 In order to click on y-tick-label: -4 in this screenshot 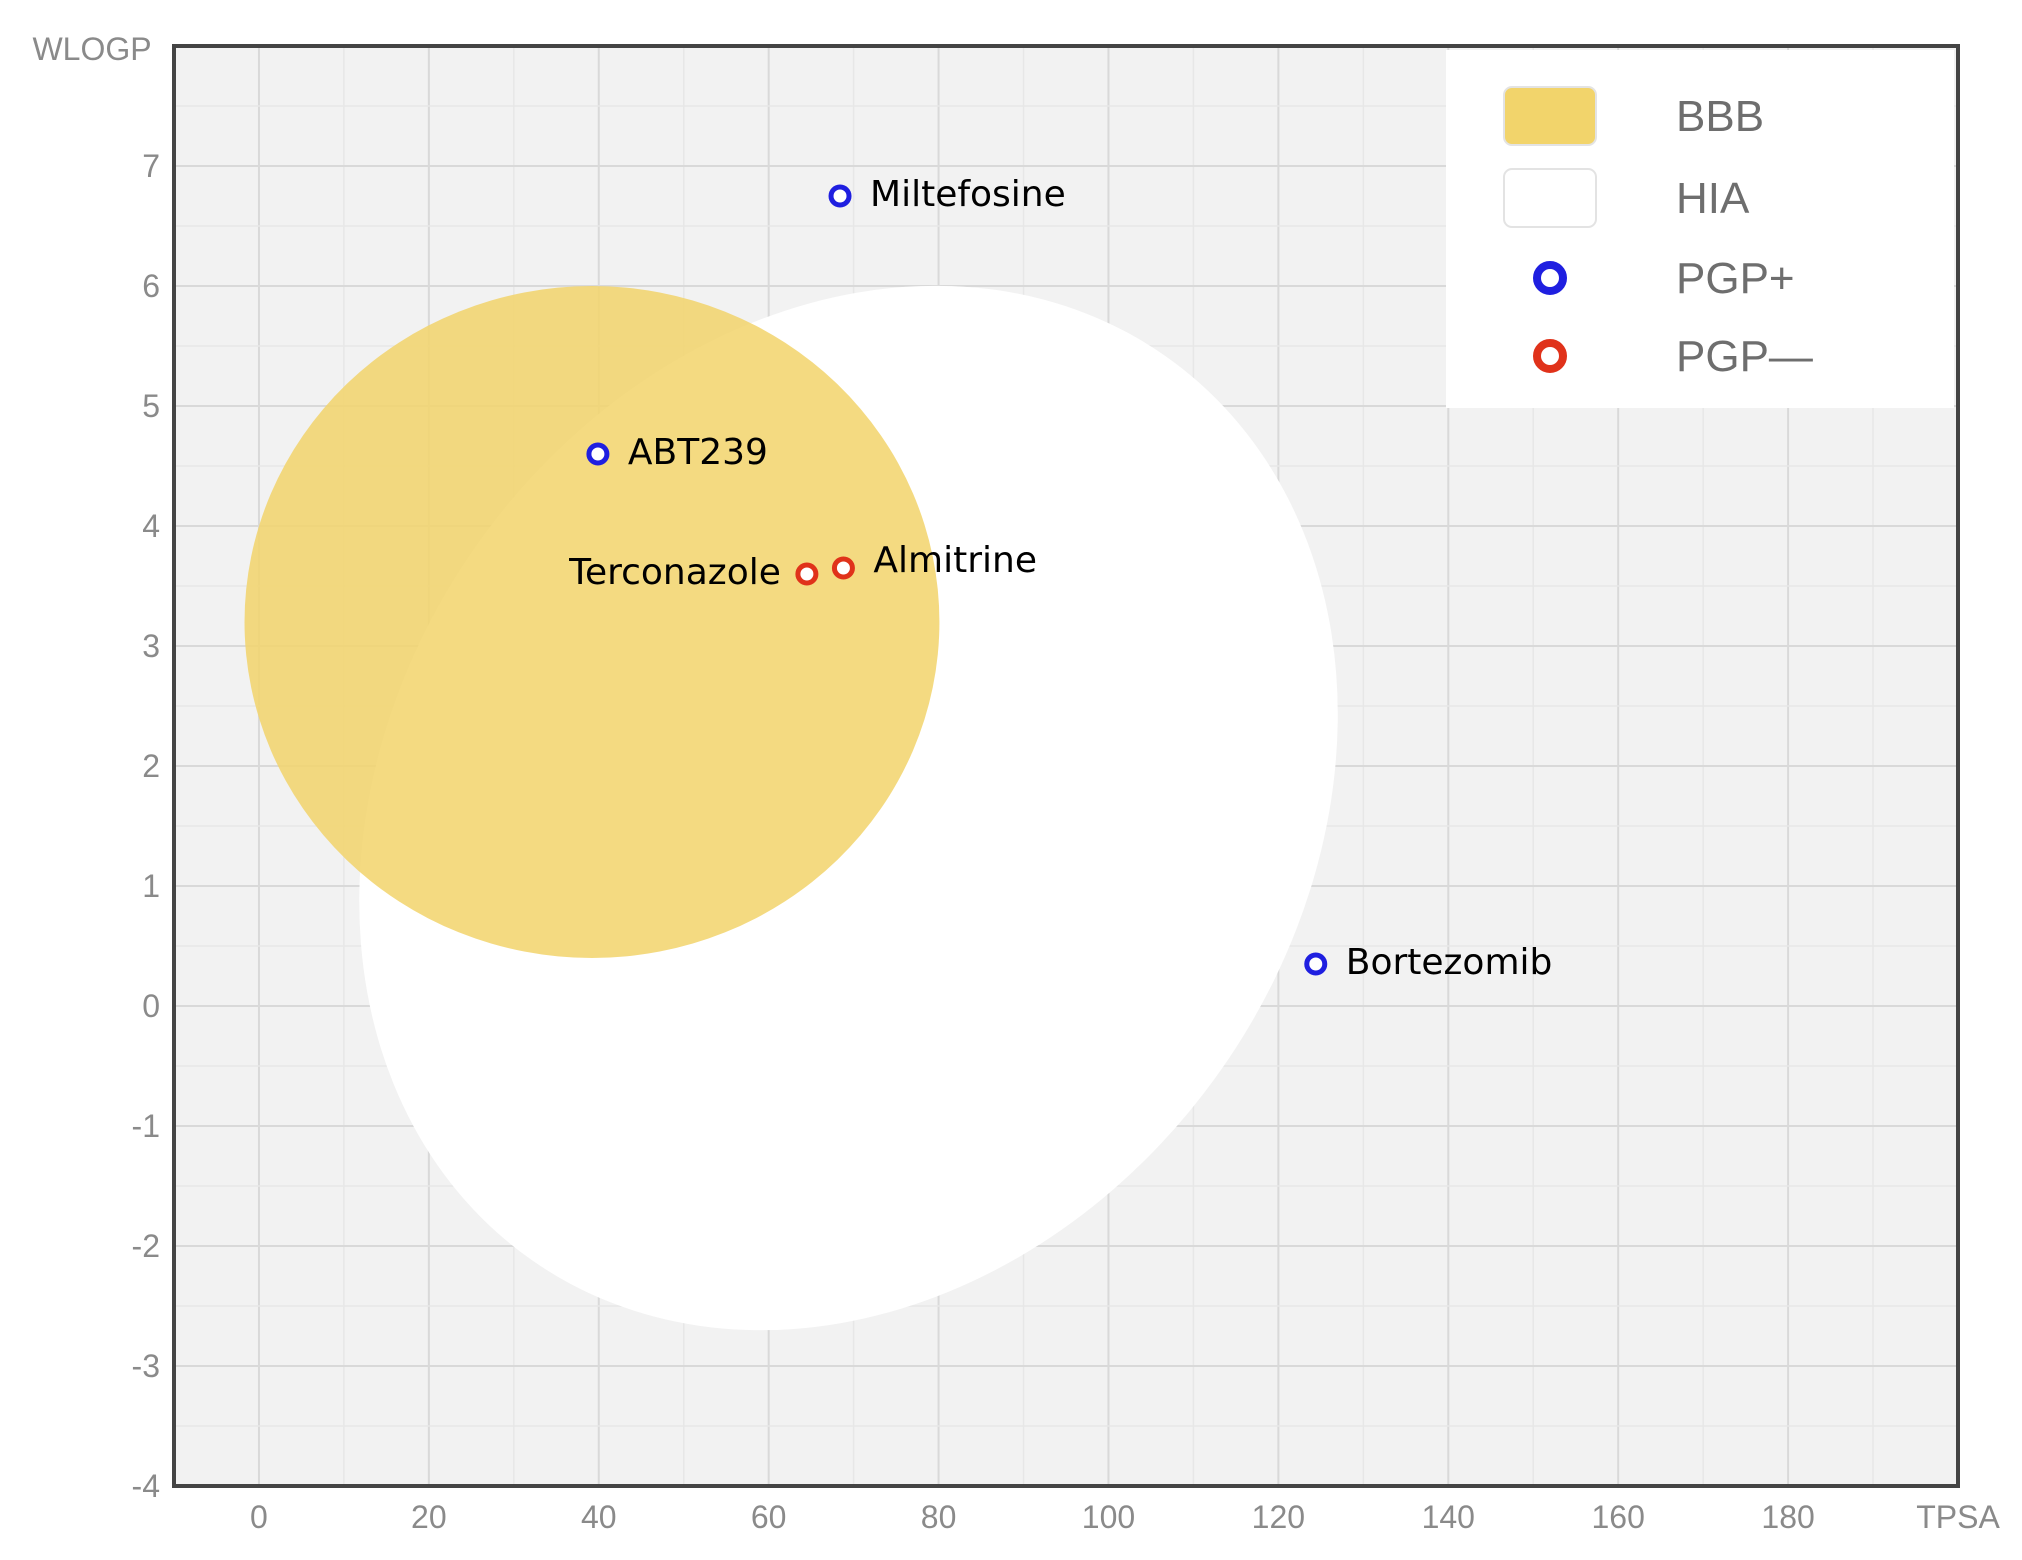, I will do `click(146, 1486)`.